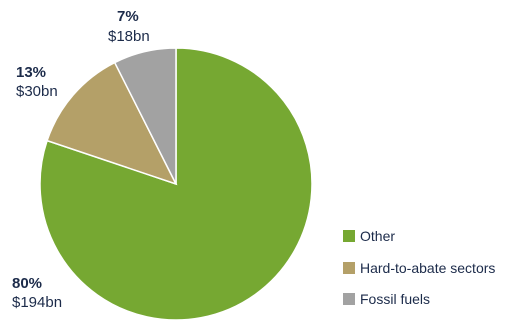  Describe the element at coordinates (395, 299) in the screenshot. I see `legend-label-fossil-fuels: Fossil fuels` at that location.